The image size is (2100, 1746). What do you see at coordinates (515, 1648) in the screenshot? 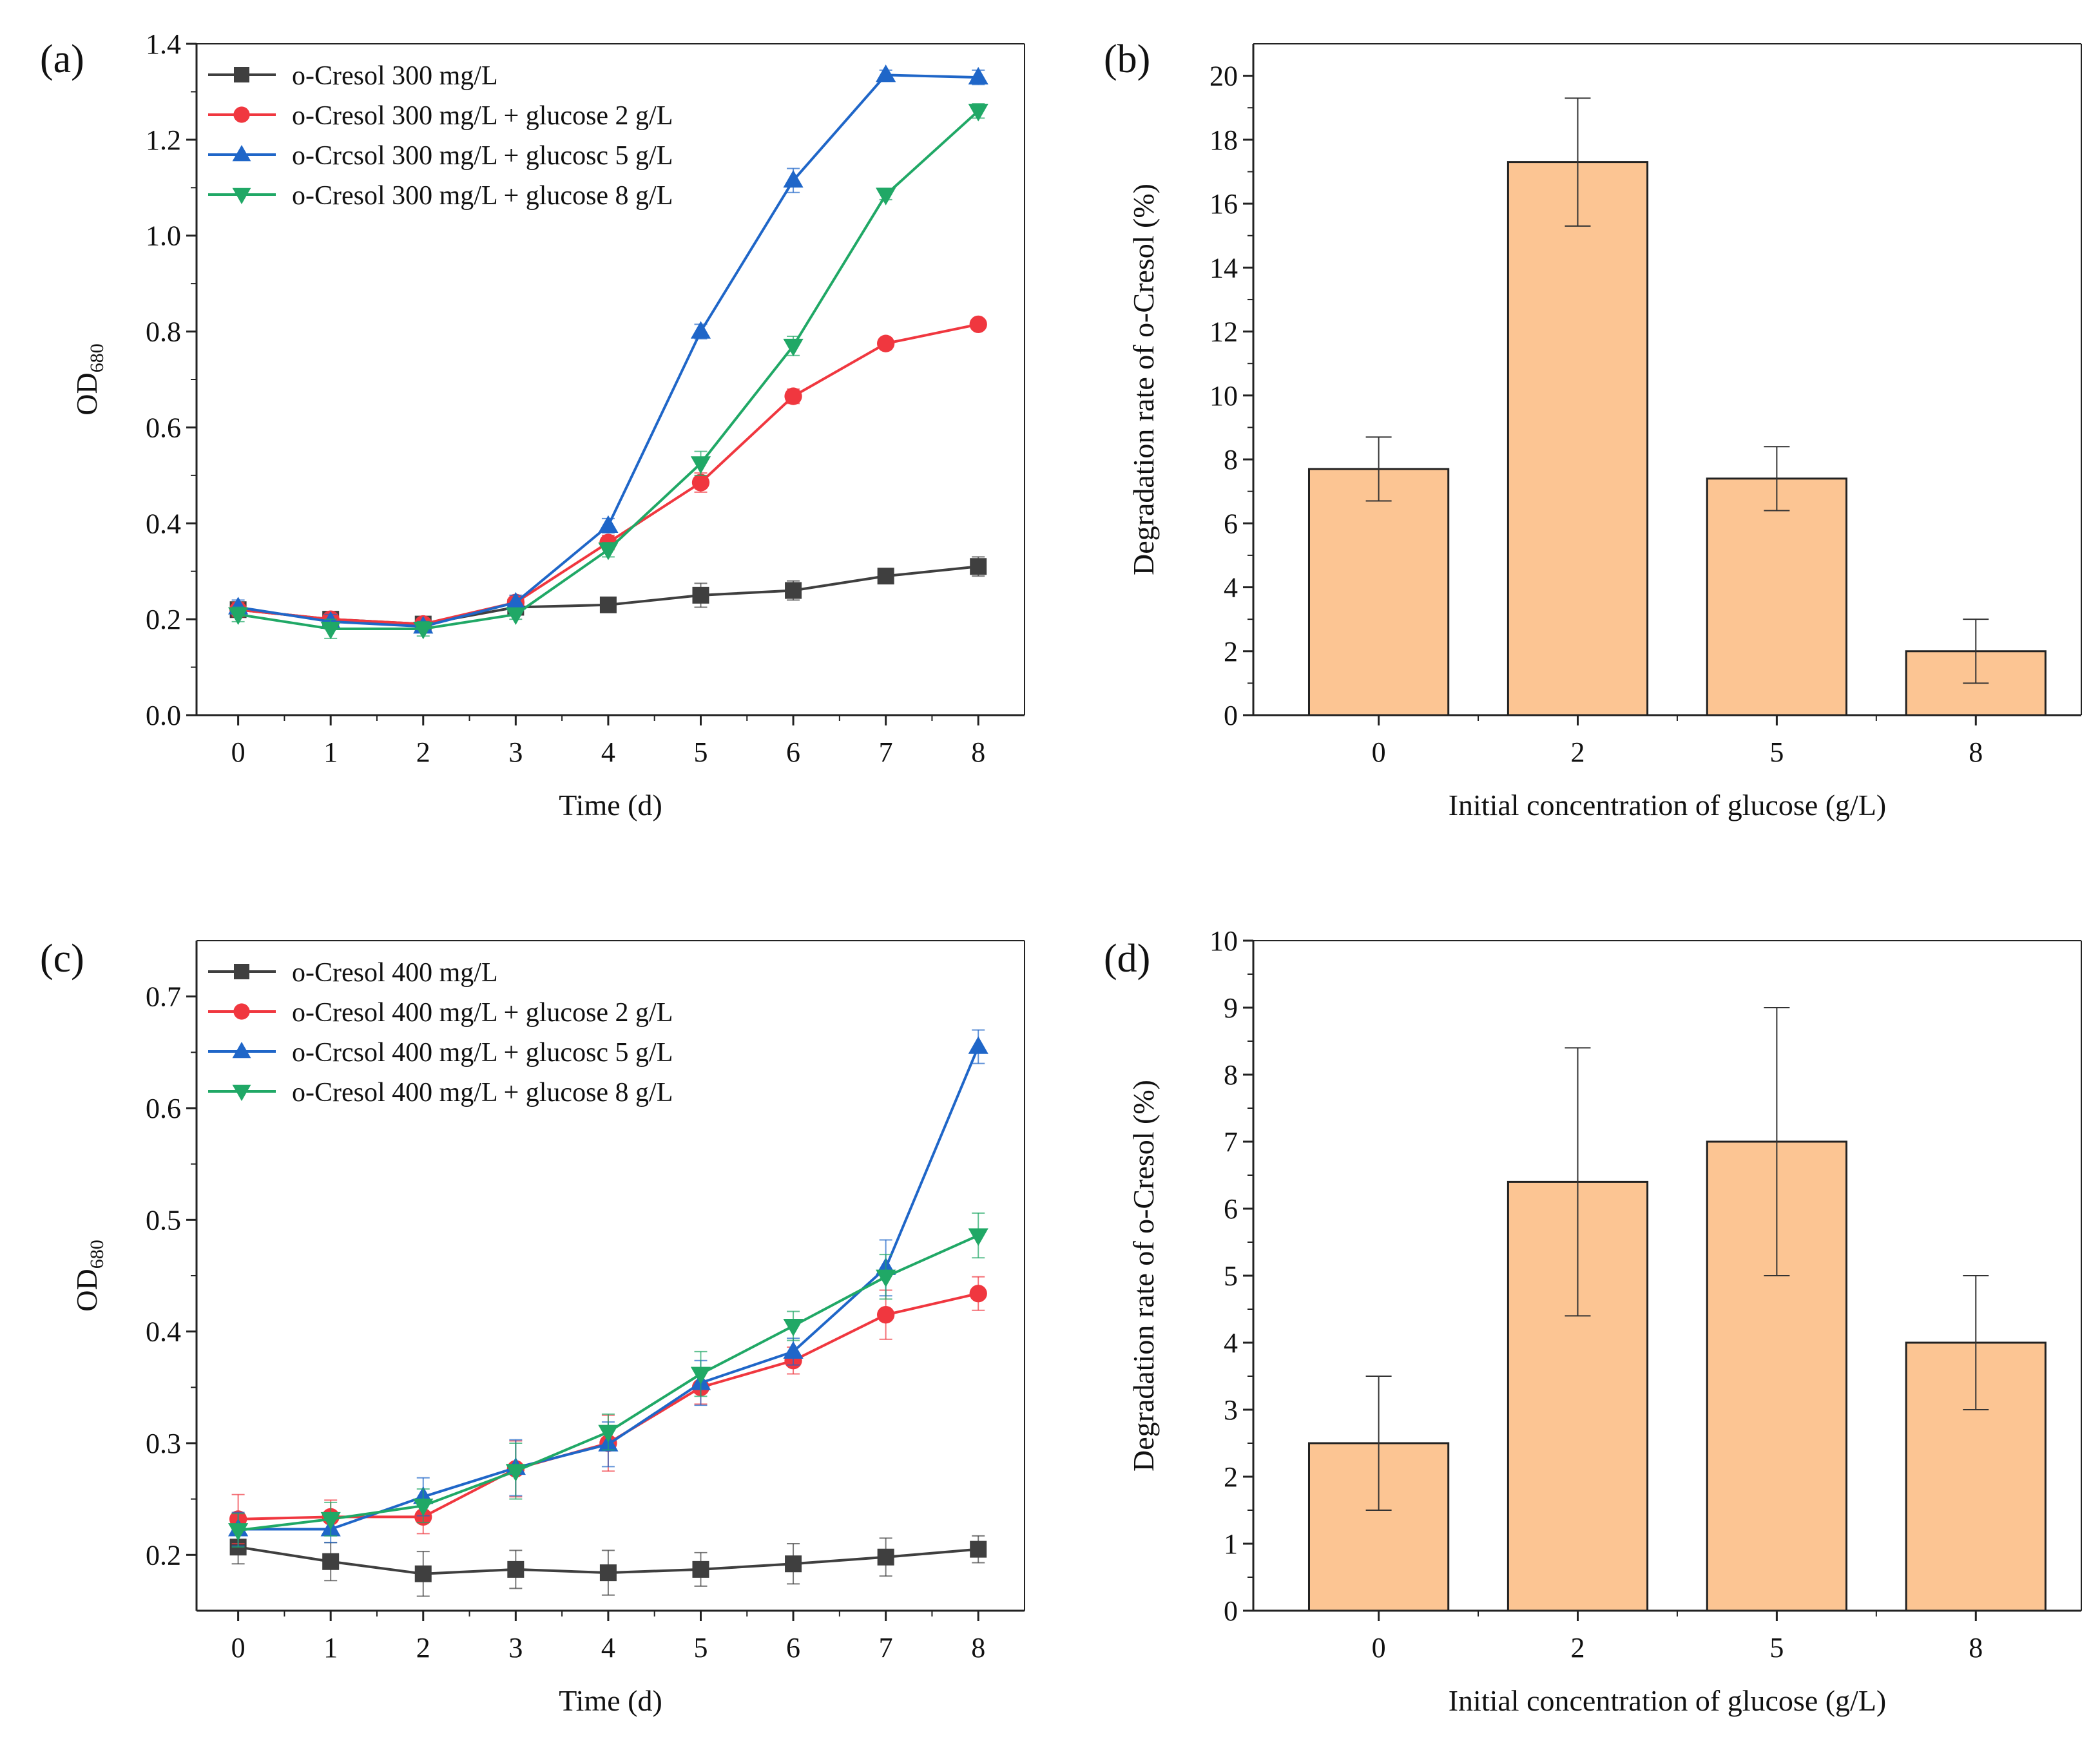
I see `x-tick-label: 3` at bounding box center [515, 1648].